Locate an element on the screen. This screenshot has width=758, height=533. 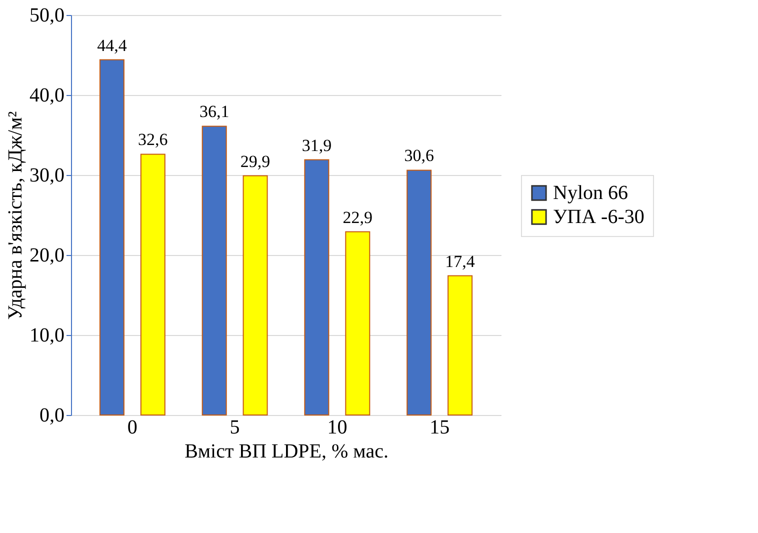
y-tick-label: 30,0 is located at coordinates (47, 175).